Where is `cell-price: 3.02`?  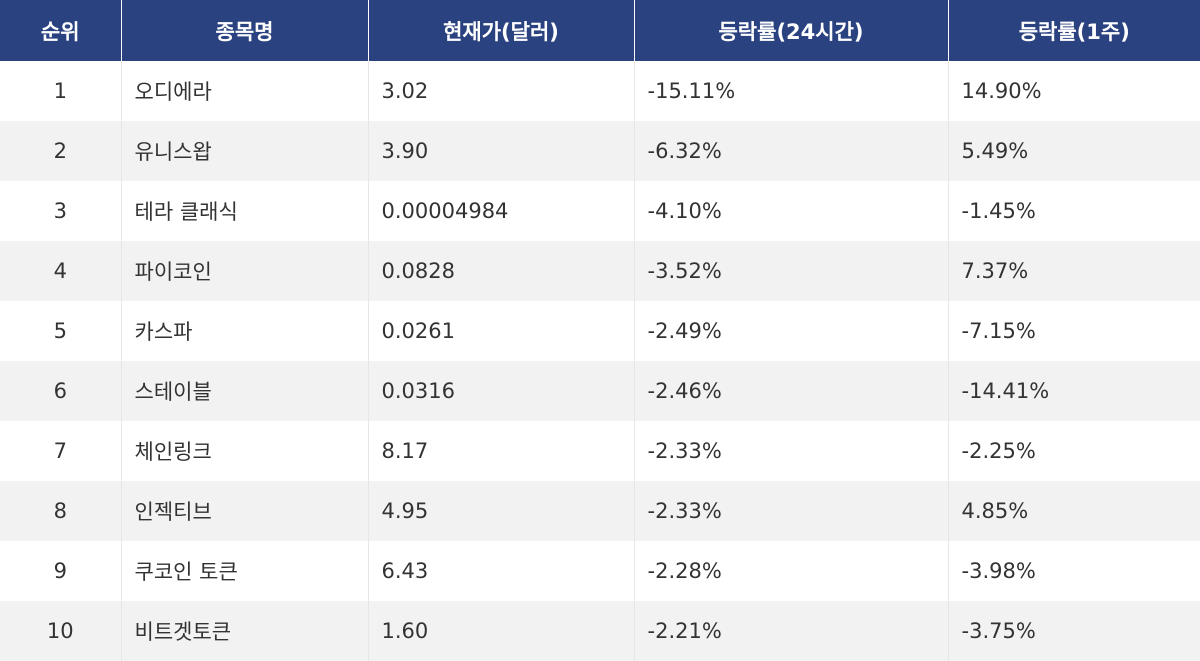 cell-price: 3.02 is located at coordinates (501, 91).